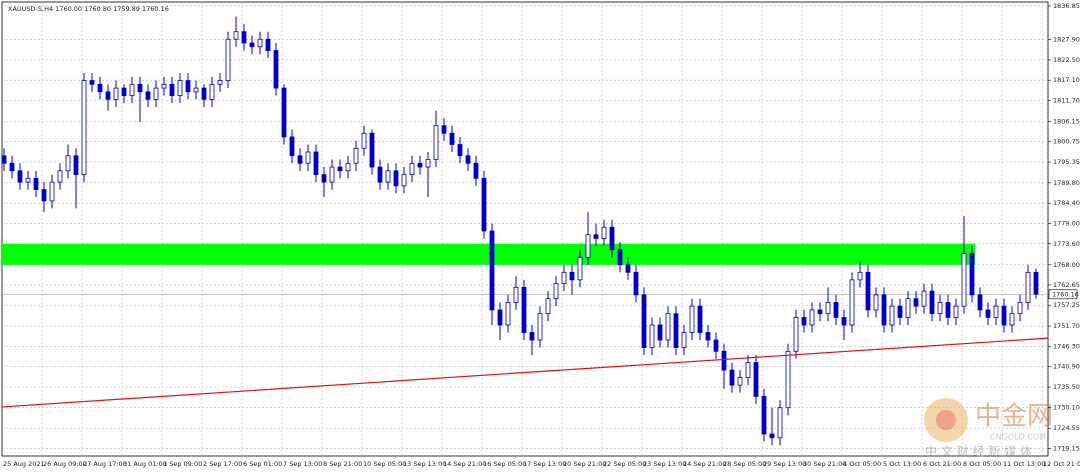 The image size is (1080, 472). What do you see at coordinates (222, 464) in the screenshot?
I see `x-tick-label: 2 Sep 17:00` at bounding box center [222, 464].